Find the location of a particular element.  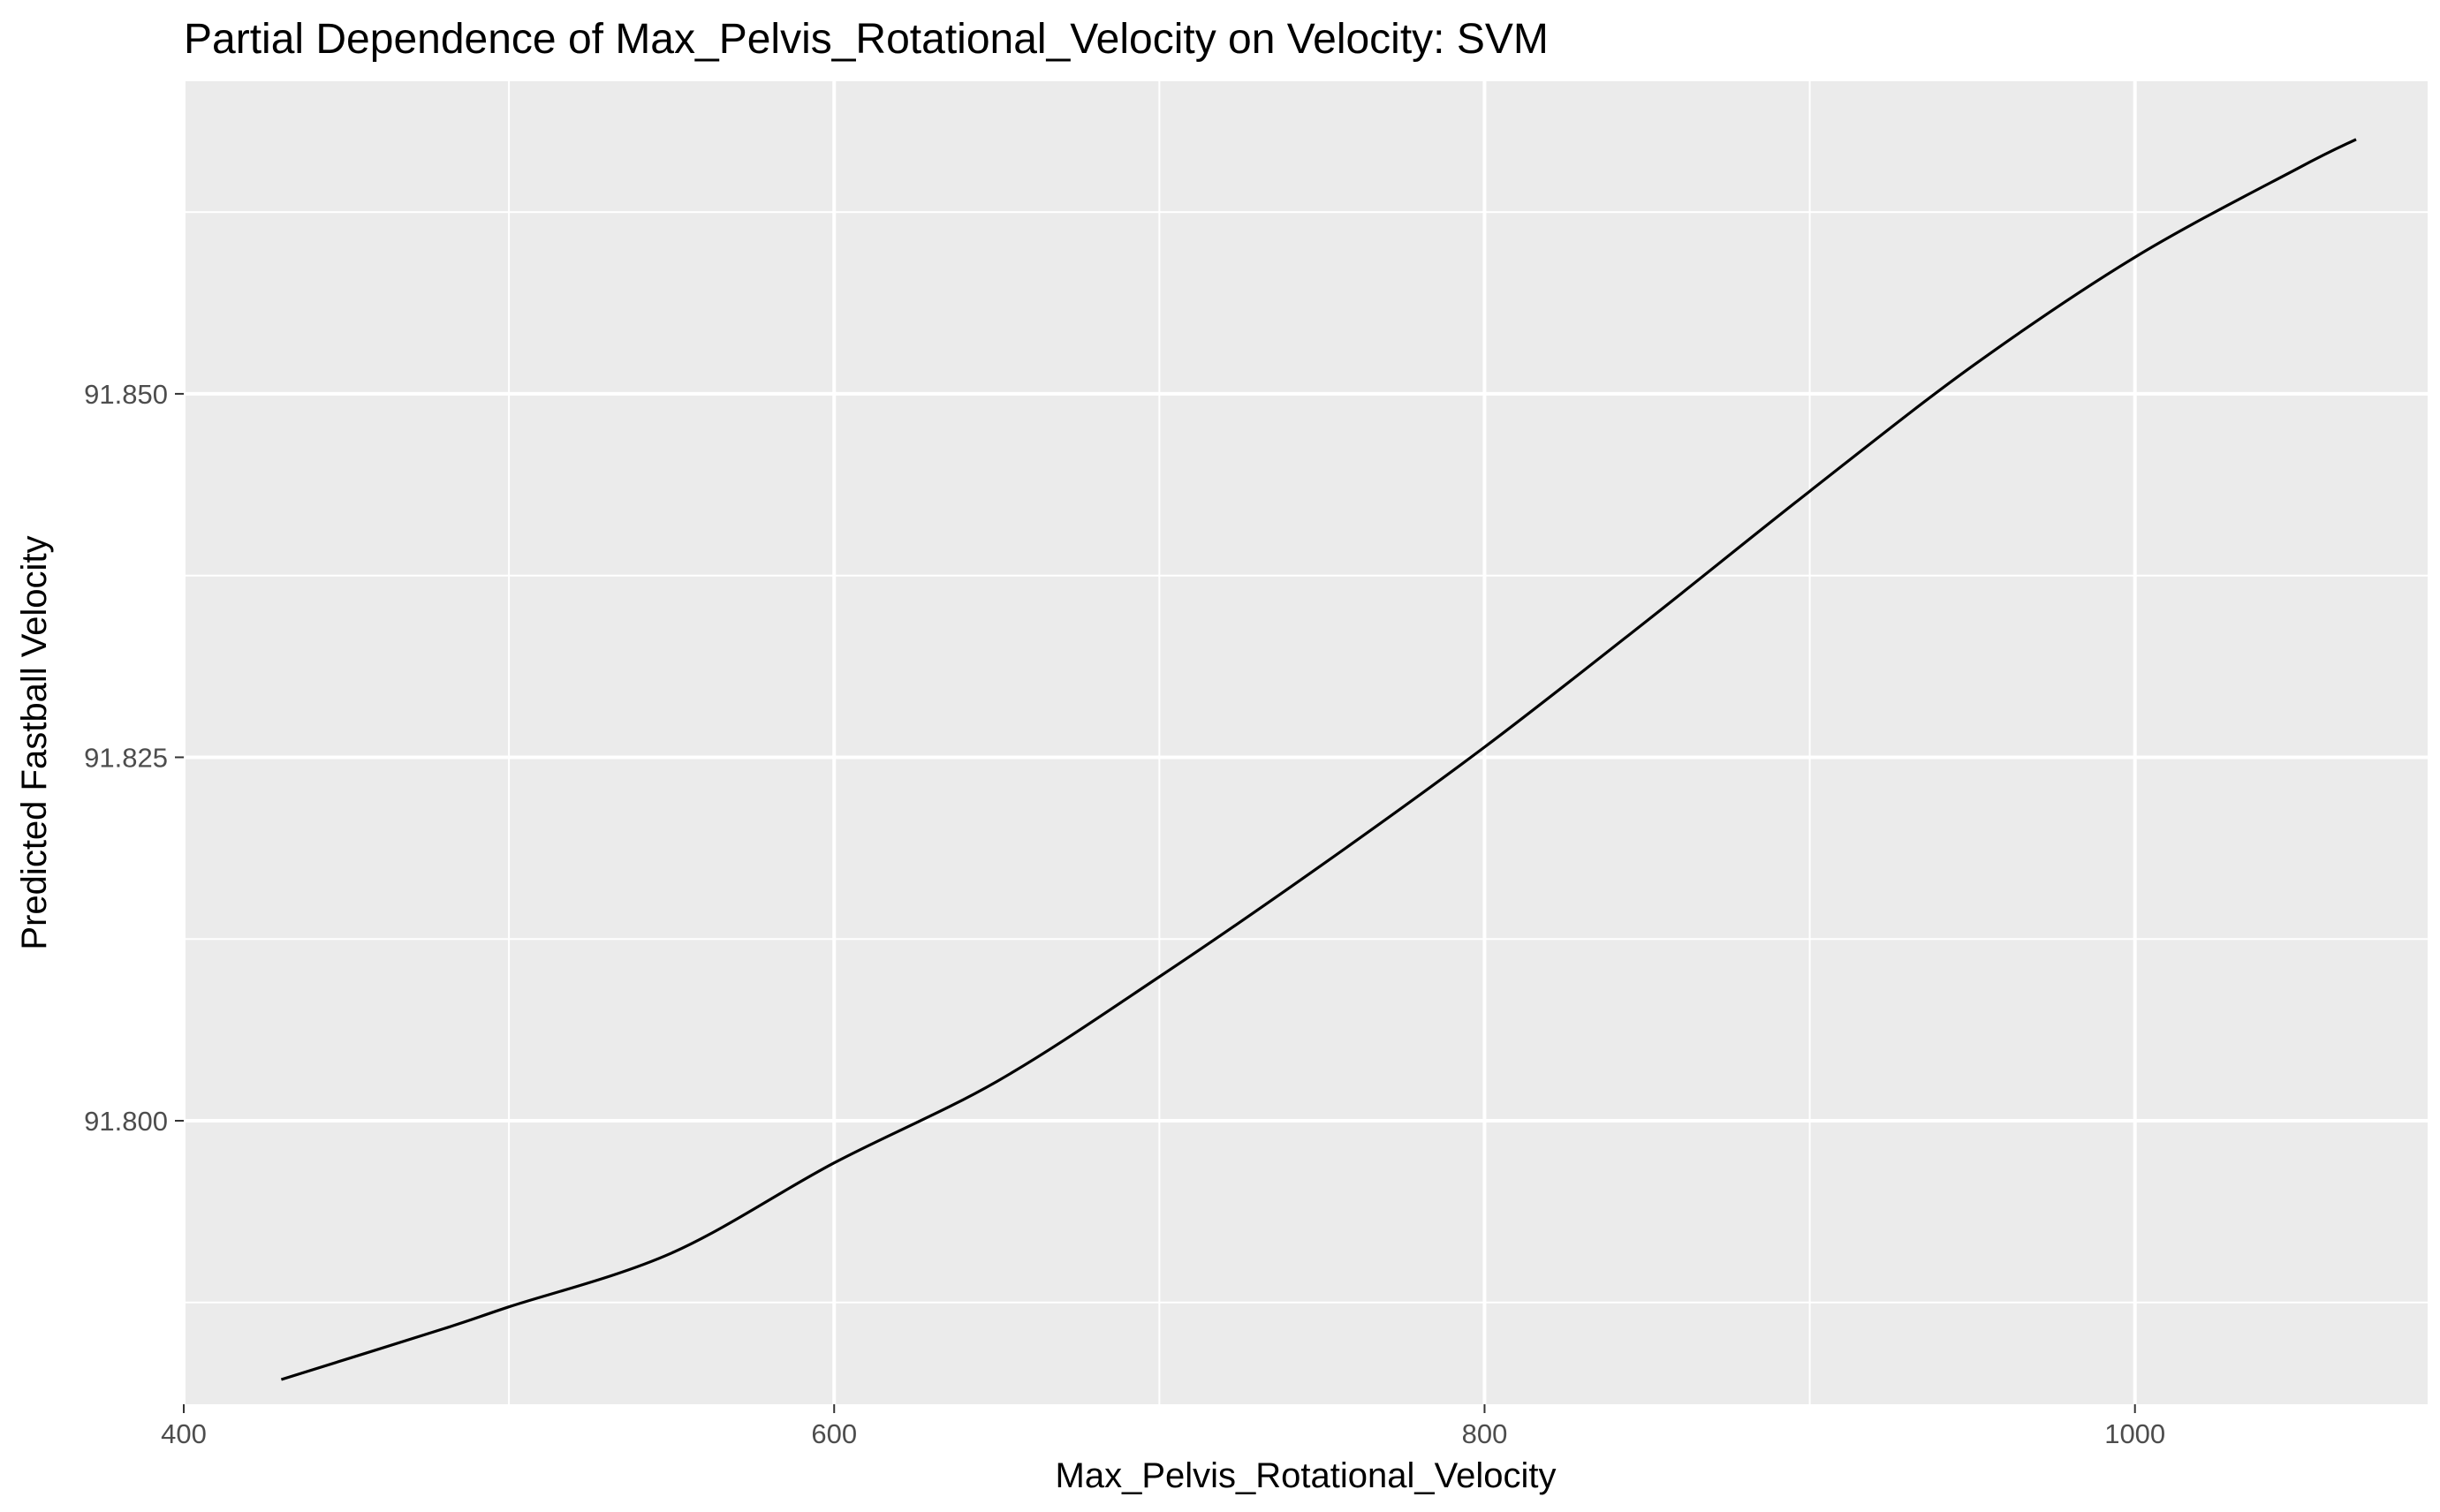

y-tick-label: 91.800 is located at coordinates (126, 1121).